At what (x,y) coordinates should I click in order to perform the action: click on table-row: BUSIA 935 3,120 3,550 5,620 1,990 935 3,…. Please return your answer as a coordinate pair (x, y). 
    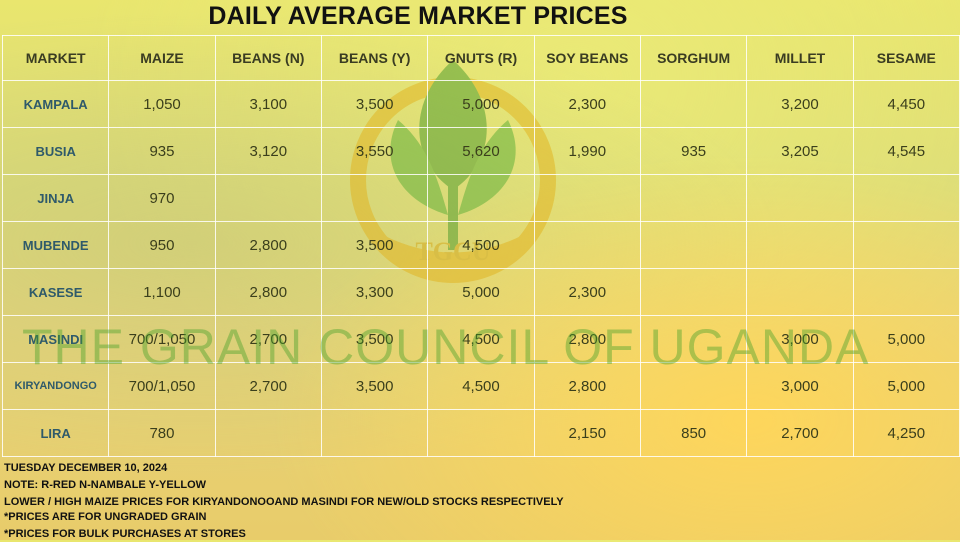
    Looking at the image, I should click on (480, 151).